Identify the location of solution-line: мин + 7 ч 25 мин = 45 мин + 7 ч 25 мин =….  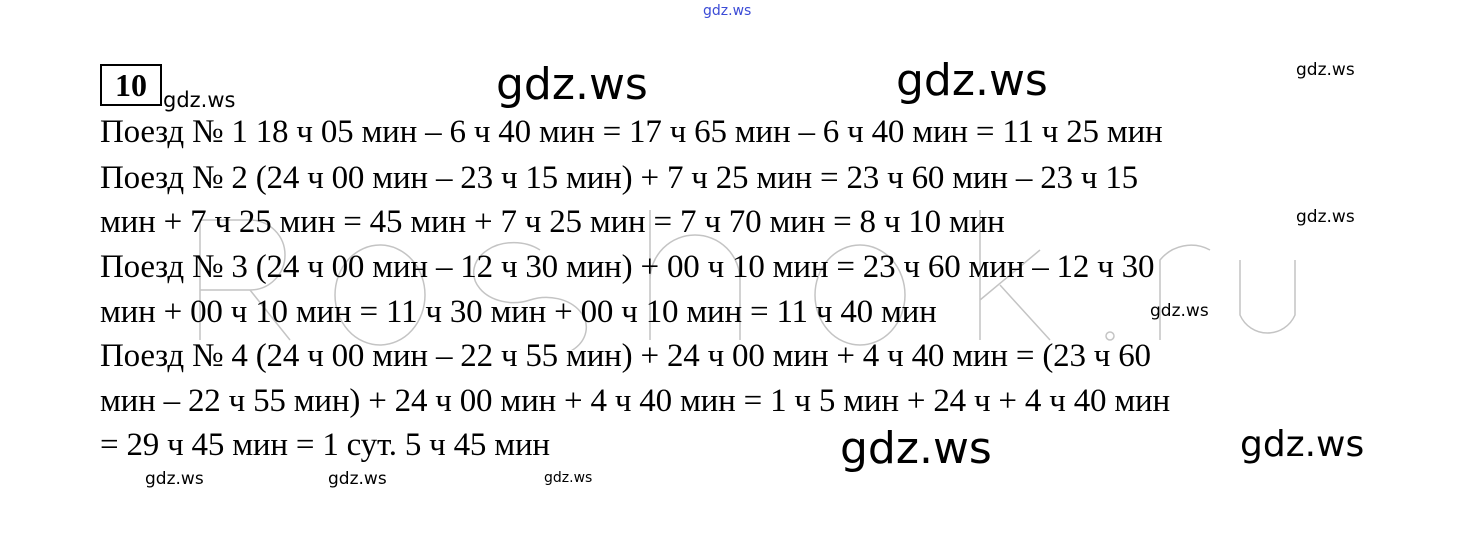
(552, 222).